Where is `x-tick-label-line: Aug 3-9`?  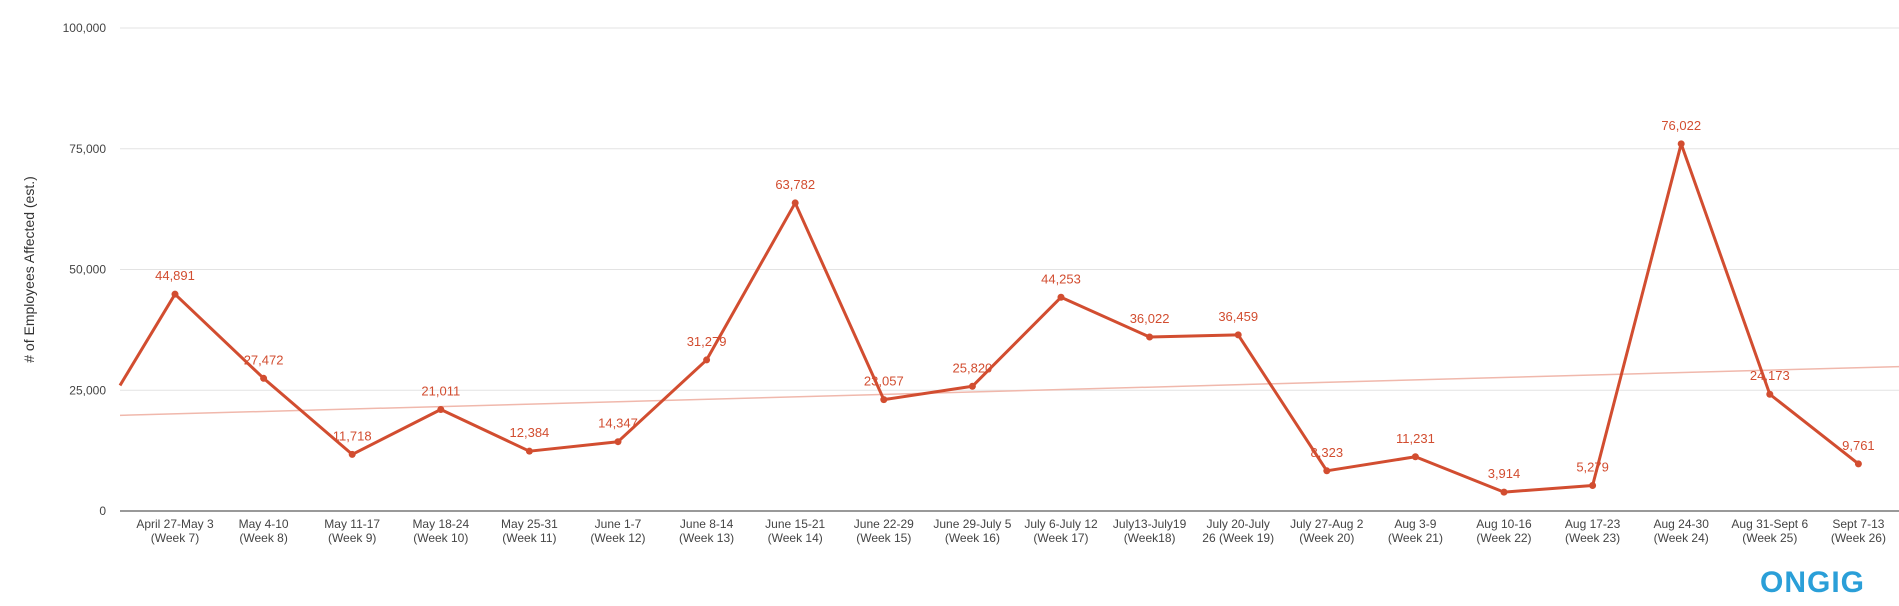 x-tick-label-line: Aug 3-9 is located at coordinates (1415, 524).